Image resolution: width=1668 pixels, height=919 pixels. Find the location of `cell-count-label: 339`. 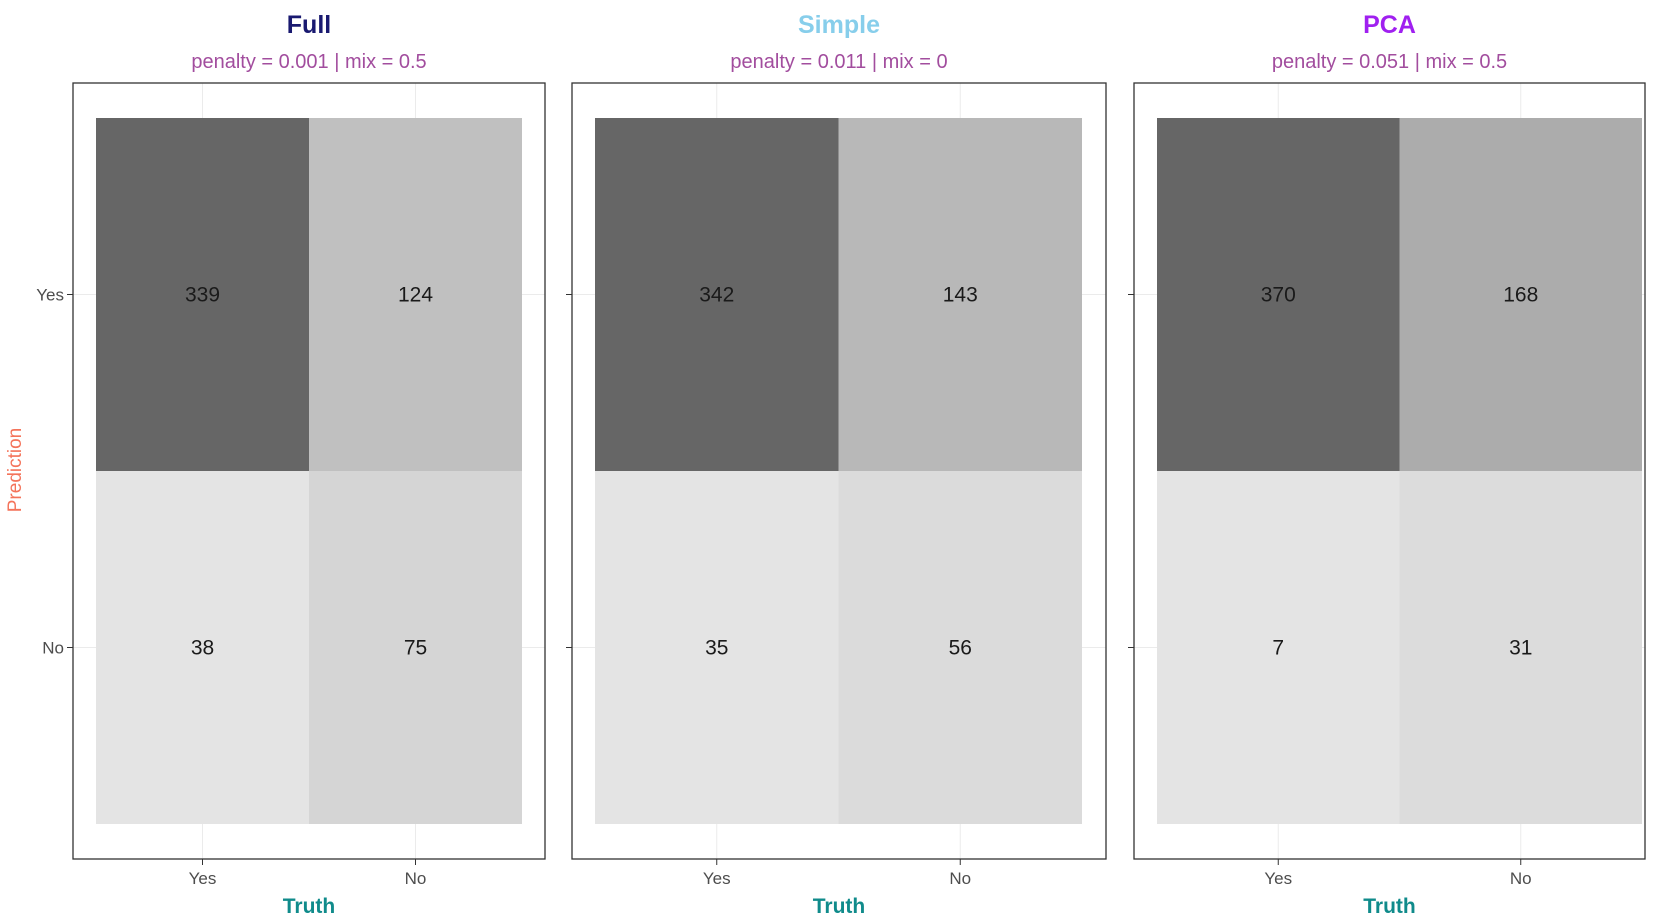

cell-count-label: 339 is located at coordinates (202, 295).